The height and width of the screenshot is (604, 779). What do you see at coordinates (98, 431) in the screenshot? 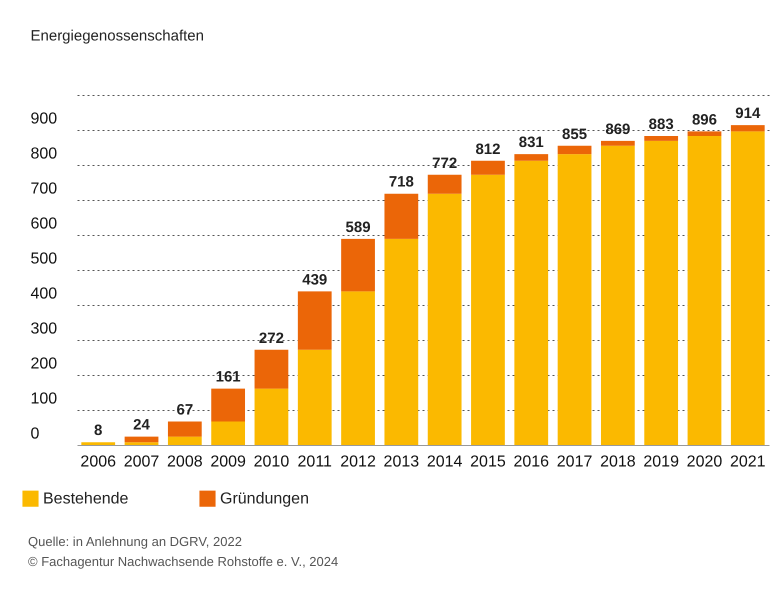
I see `total-label: 8` at bounding box center [98, 431].